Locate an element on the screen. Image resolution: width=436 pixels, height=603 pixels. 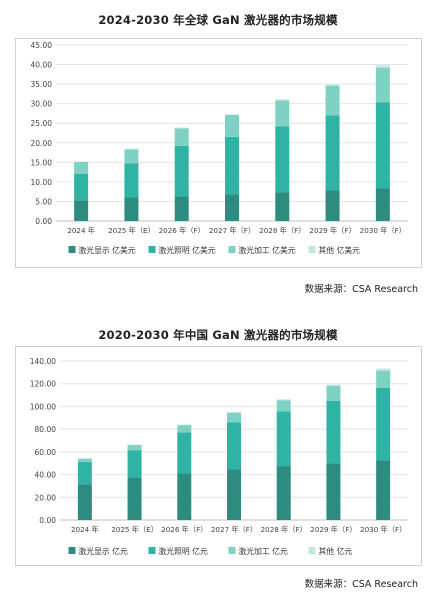
chart-2-title: 2020-2030 年中国 GaN 激光器的市场规模 is located at coordinates (218, 335).